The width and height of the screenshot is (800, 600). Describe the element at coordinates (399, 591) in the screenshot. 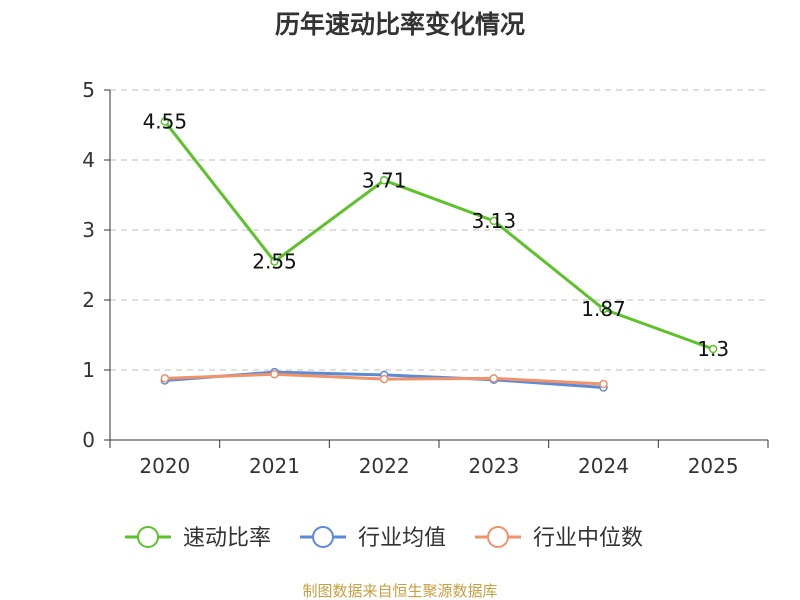

I see `data-source-note: 制图数据来自恒生聚源数据库` at that location.